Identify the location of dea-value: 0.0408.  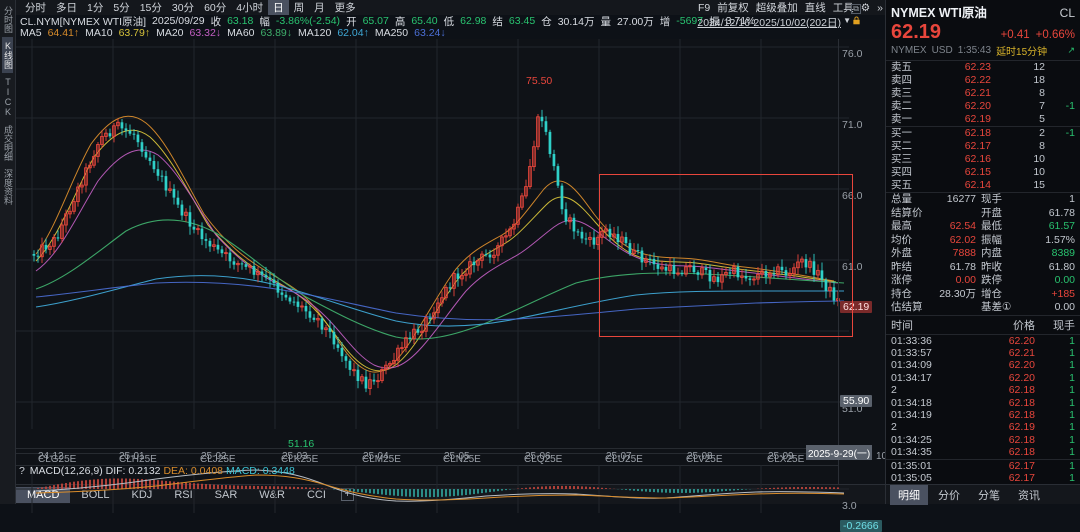
(207, 471).